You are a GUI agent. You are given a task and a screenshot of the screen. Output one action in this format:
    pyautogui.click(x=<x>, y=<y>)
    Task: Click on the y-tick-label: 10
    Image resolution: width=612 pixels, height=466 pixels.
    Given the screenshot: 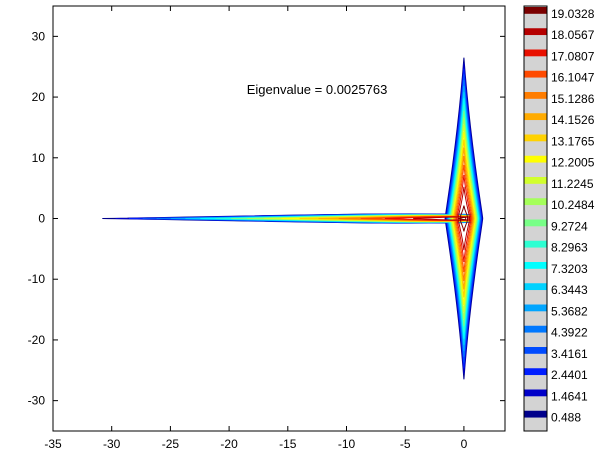 What is the action you would take?
    pyautogui.click(x=39, y=158)
    